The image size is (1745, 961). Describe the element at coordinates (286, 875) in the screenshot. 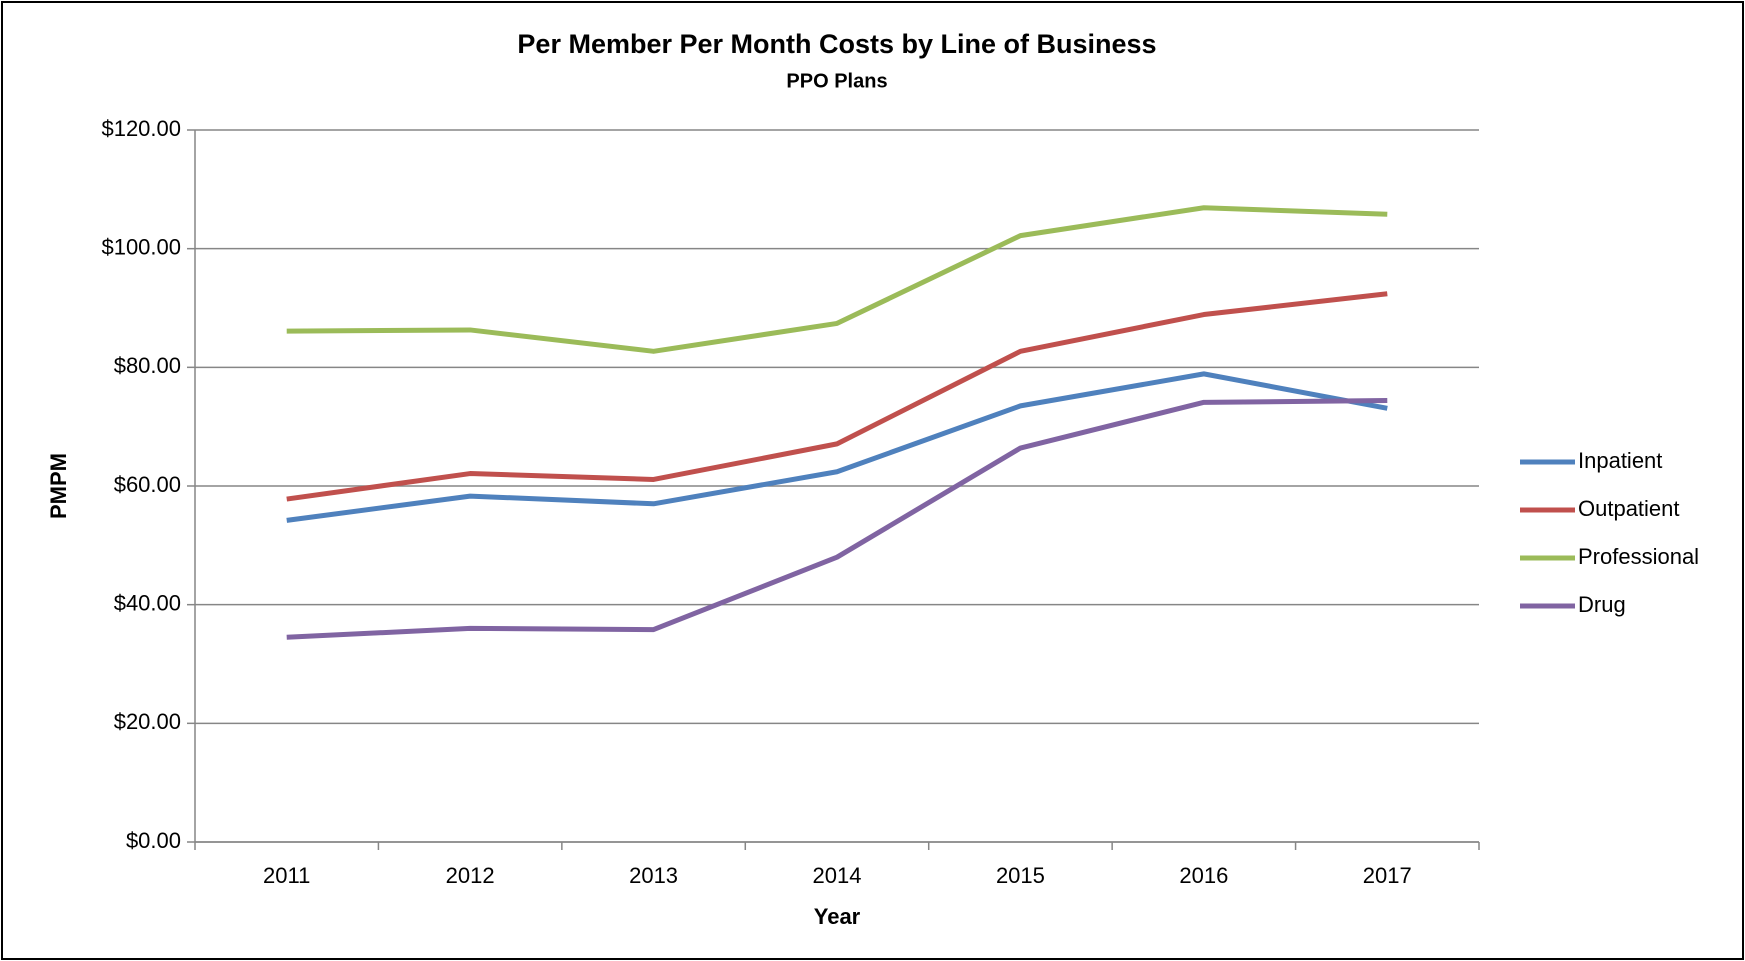

I see `x-tick-label: 2011` at that location.